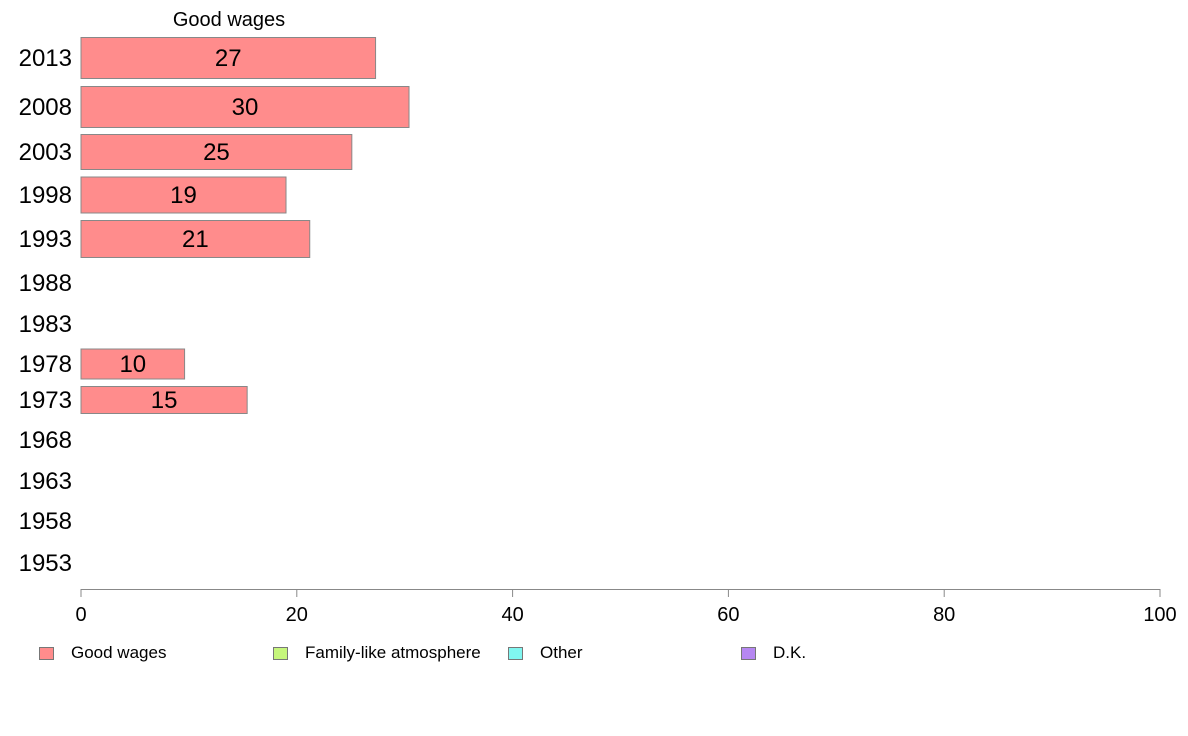 The height and width of the screenshot is (736, 1188). I want to click on bar-2013, so click(228, 58).